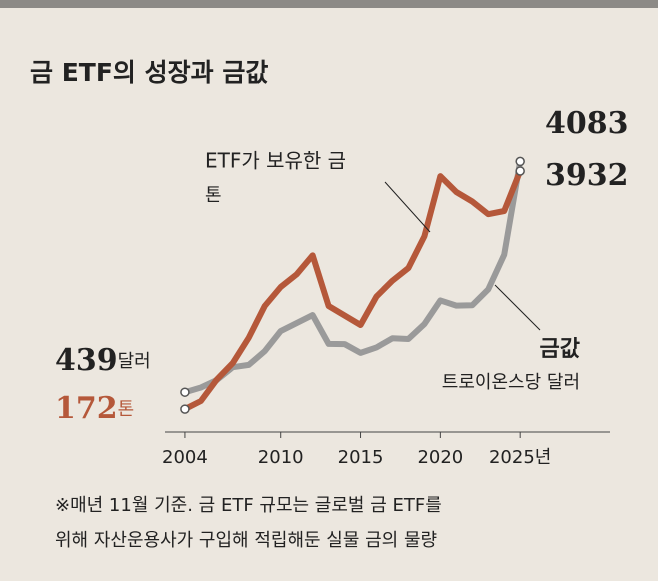 The image size is (658, 581). What do you see at coordinates (361, 457) in the screenshot?
I see `x-tick-label: 2015` at bounding box center [361, 457].